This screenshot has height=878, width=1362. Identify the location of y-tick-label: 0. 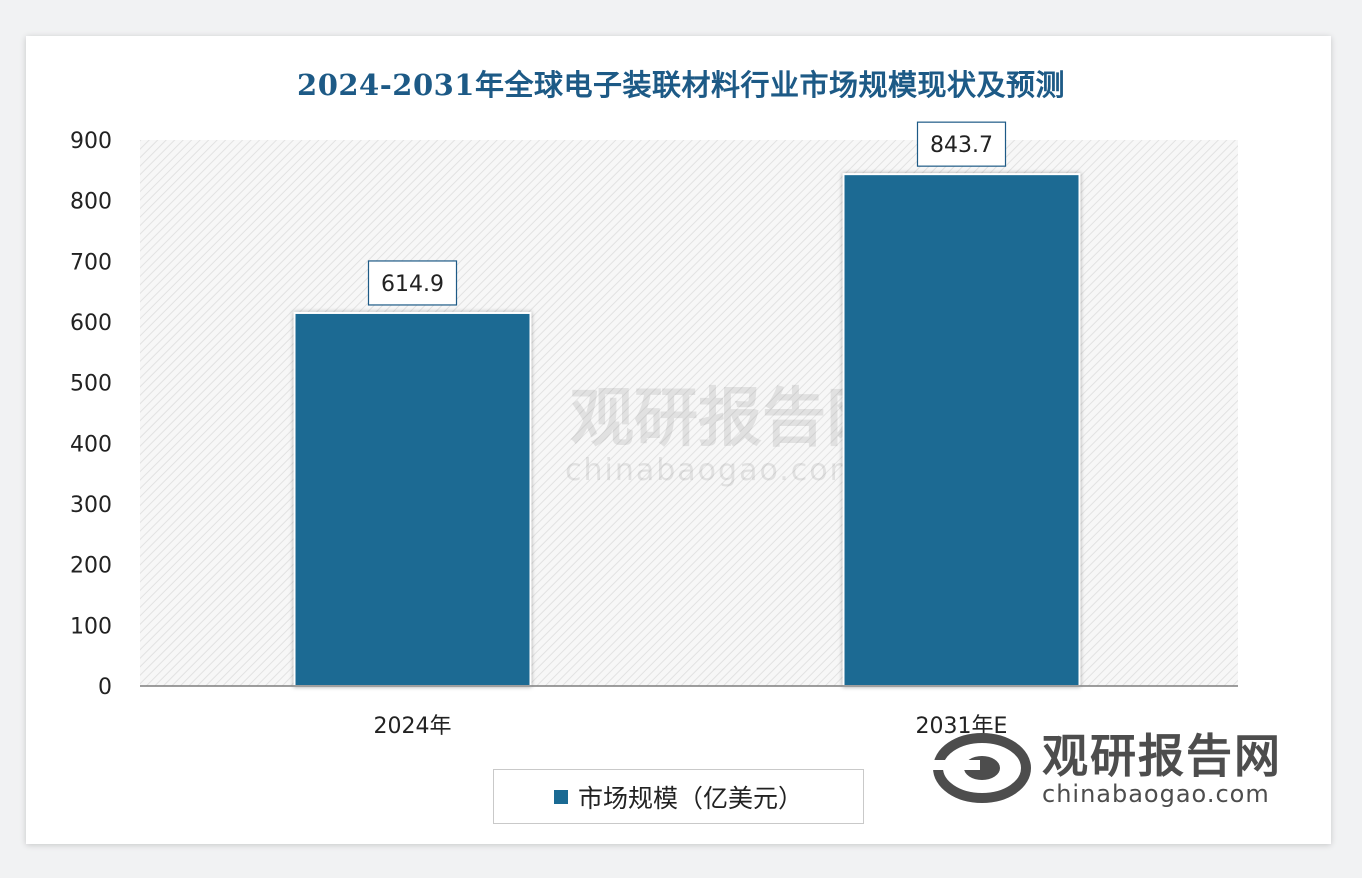
(105, 687).